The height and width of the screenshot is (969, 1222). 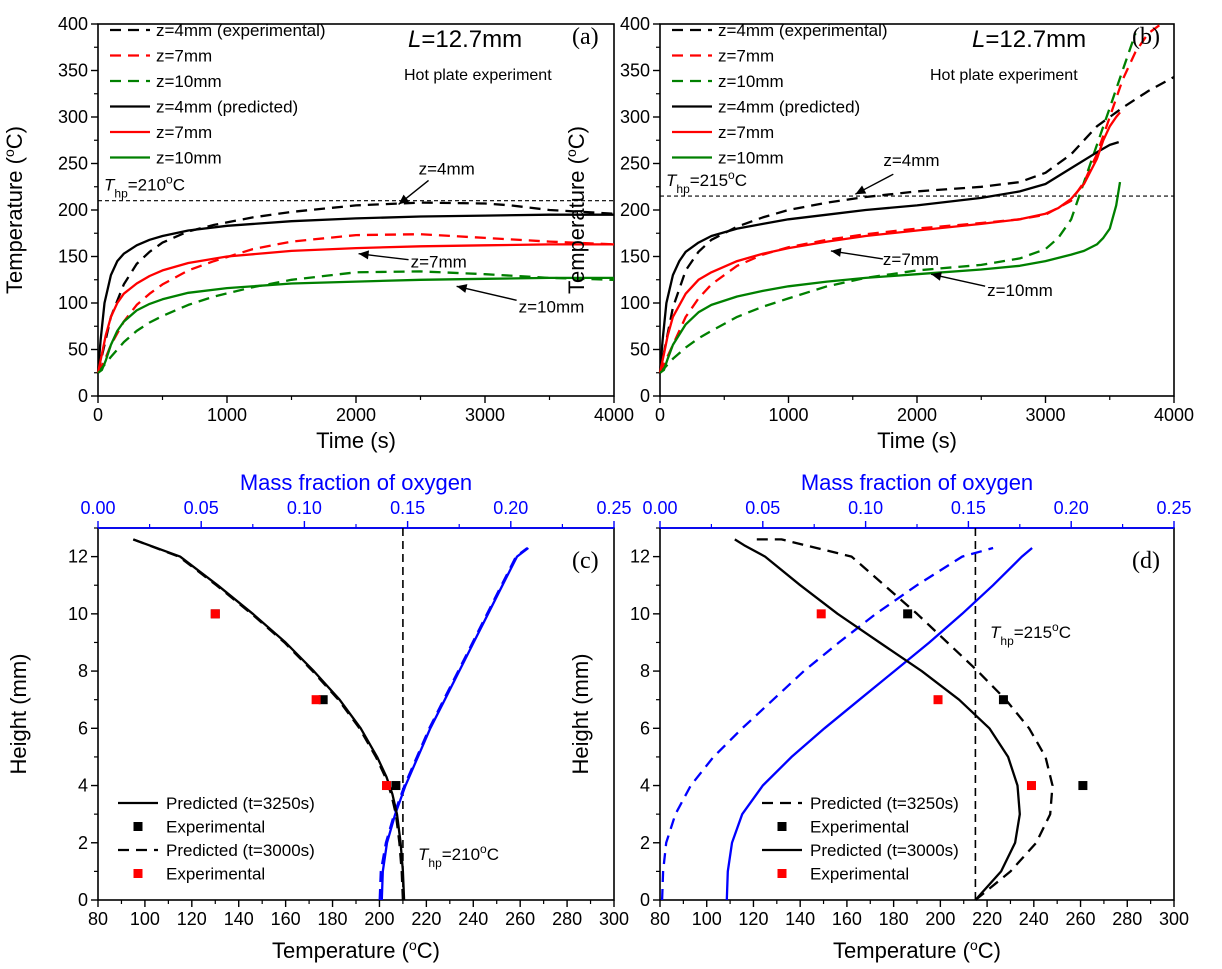 I want to click on x-axis-title-sup: o, so click(x=413, y=945).